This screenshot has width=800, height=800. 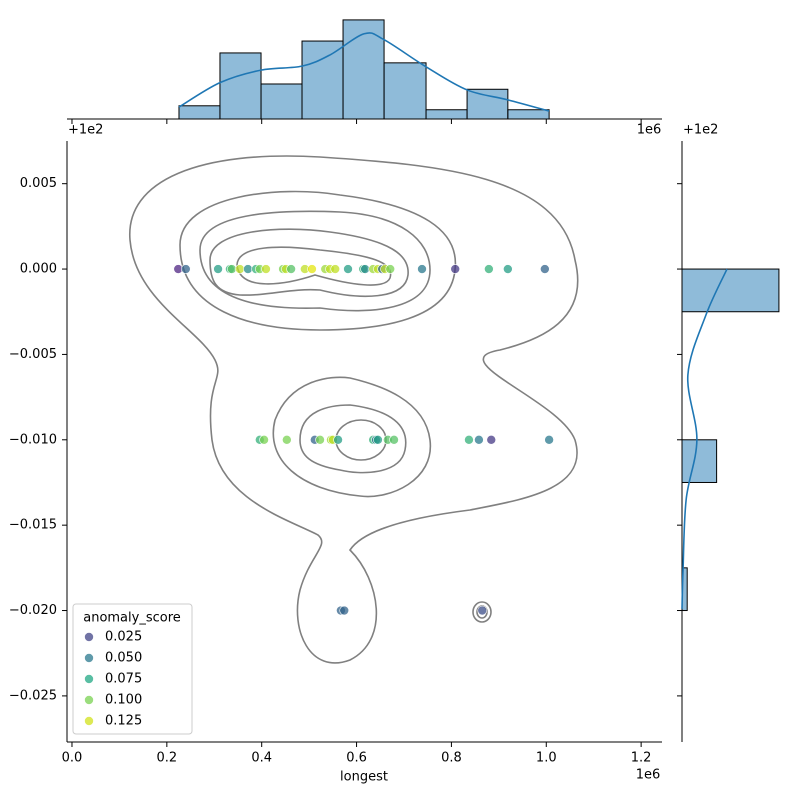 I want to click on legend-box, so click(x=132, y=669).